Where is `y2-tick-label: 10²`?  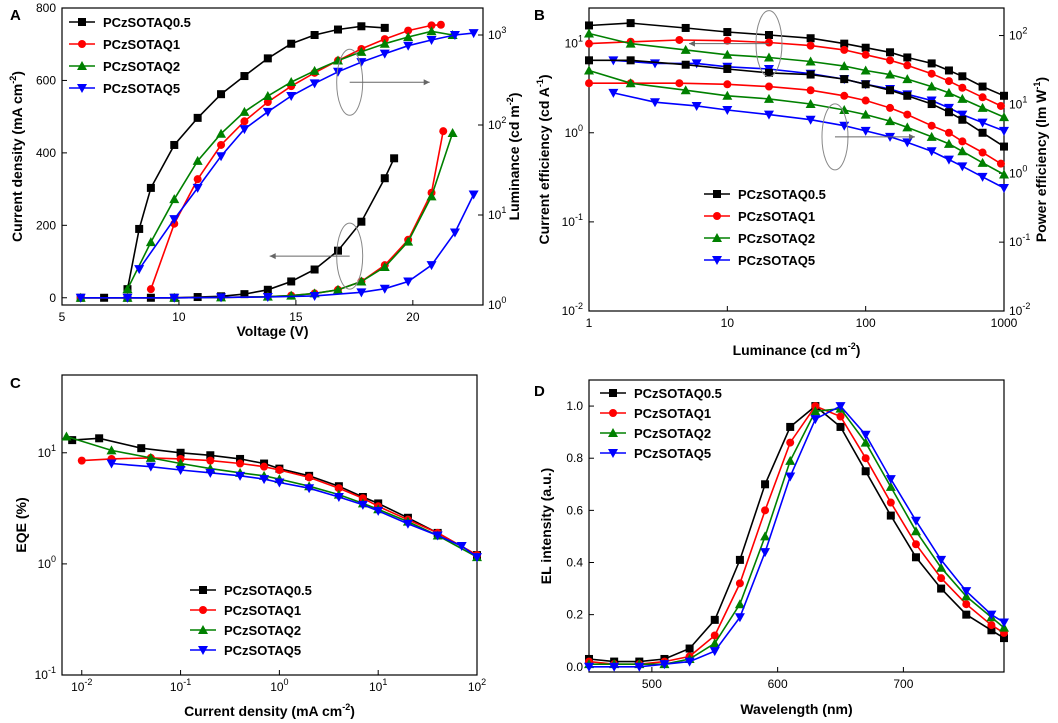
y2-tick-label: 10² is located at coordinates (497, 123).